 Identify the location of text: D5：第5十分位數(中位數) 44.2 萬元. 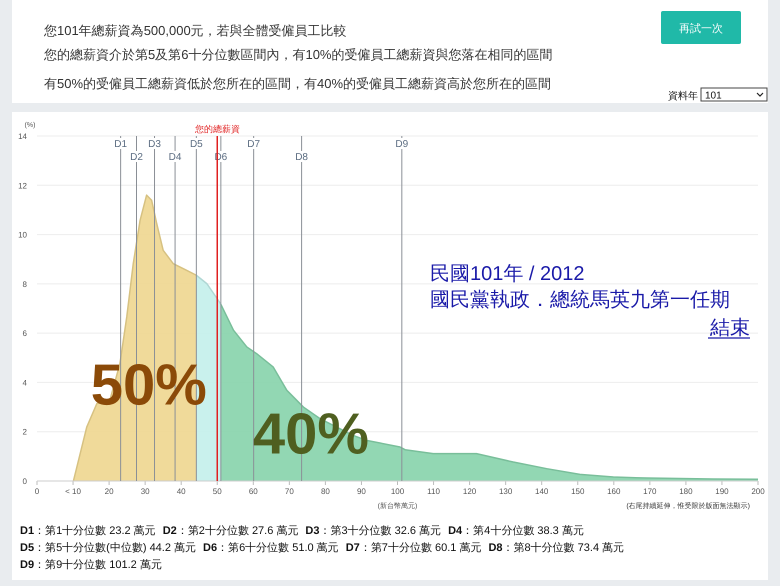
(108, 547).